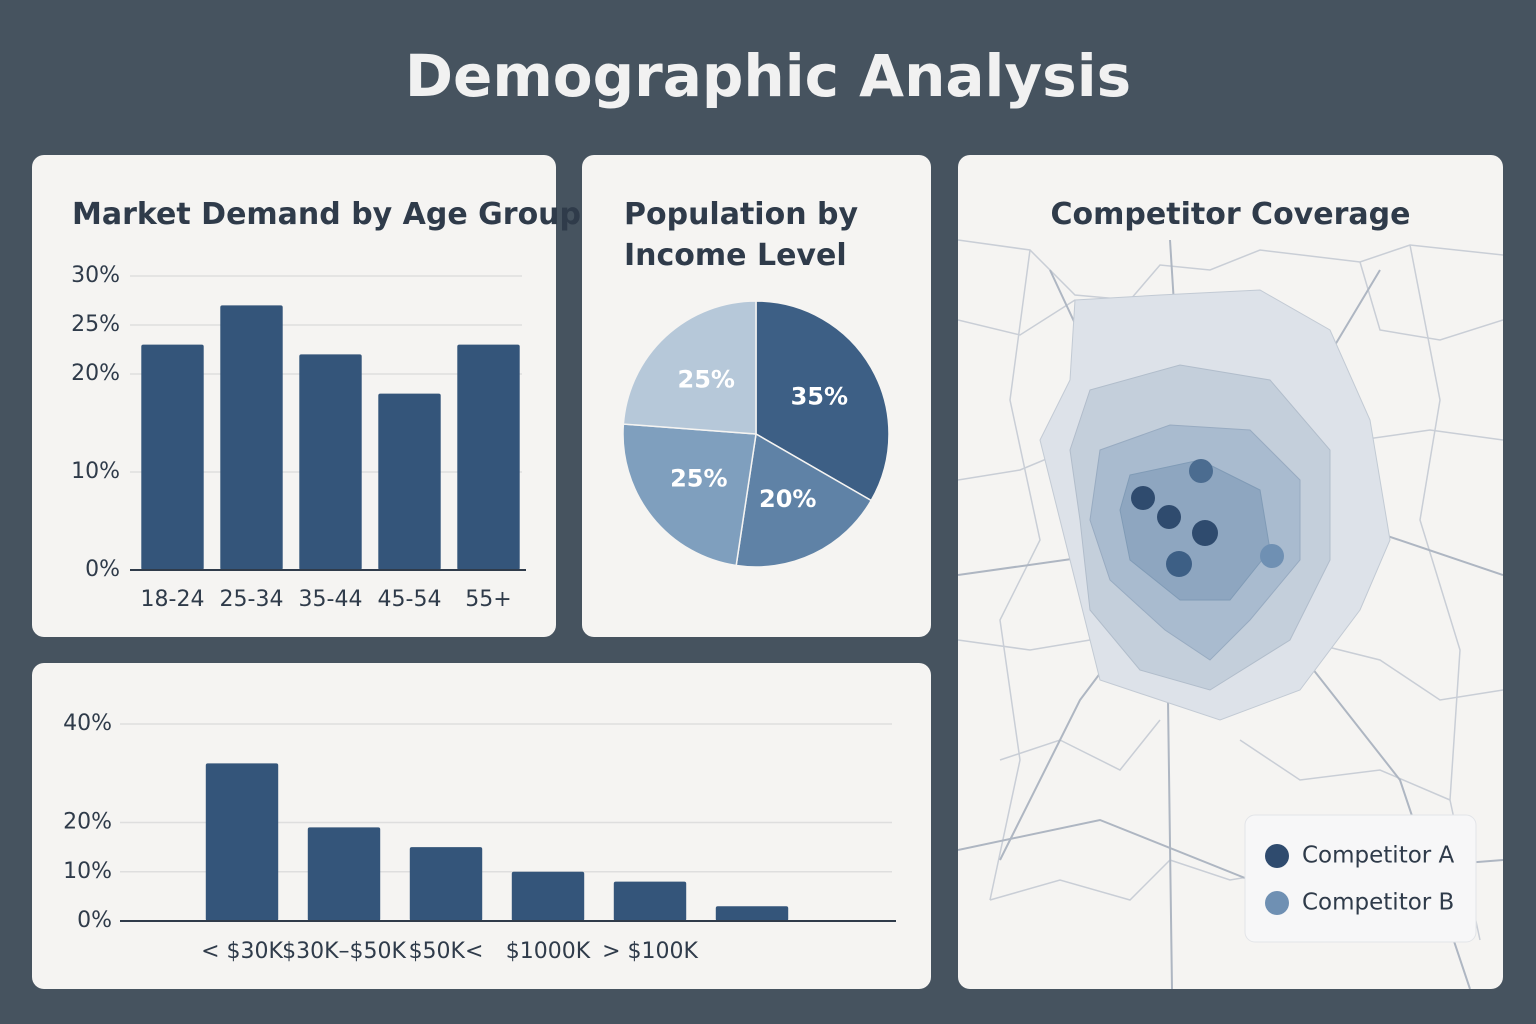 The width and height of the screenshot is (1536, 1024). I want to click on legend-label: Competitor A, so click(1378, 856).